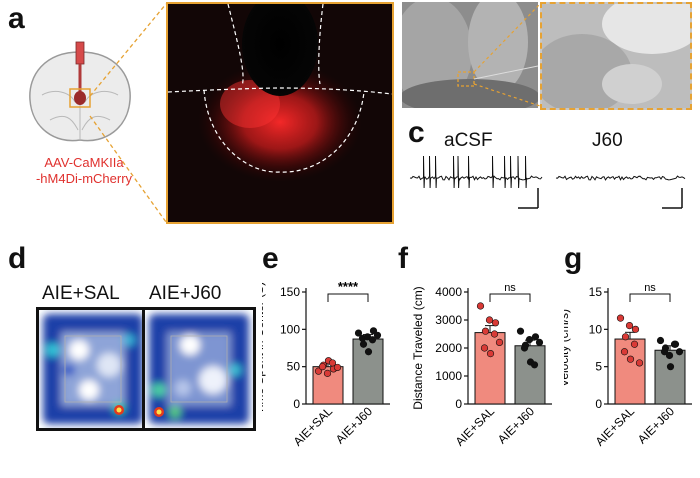  I want to click on trace-label-acsf: aCSF, so click(468, 140).